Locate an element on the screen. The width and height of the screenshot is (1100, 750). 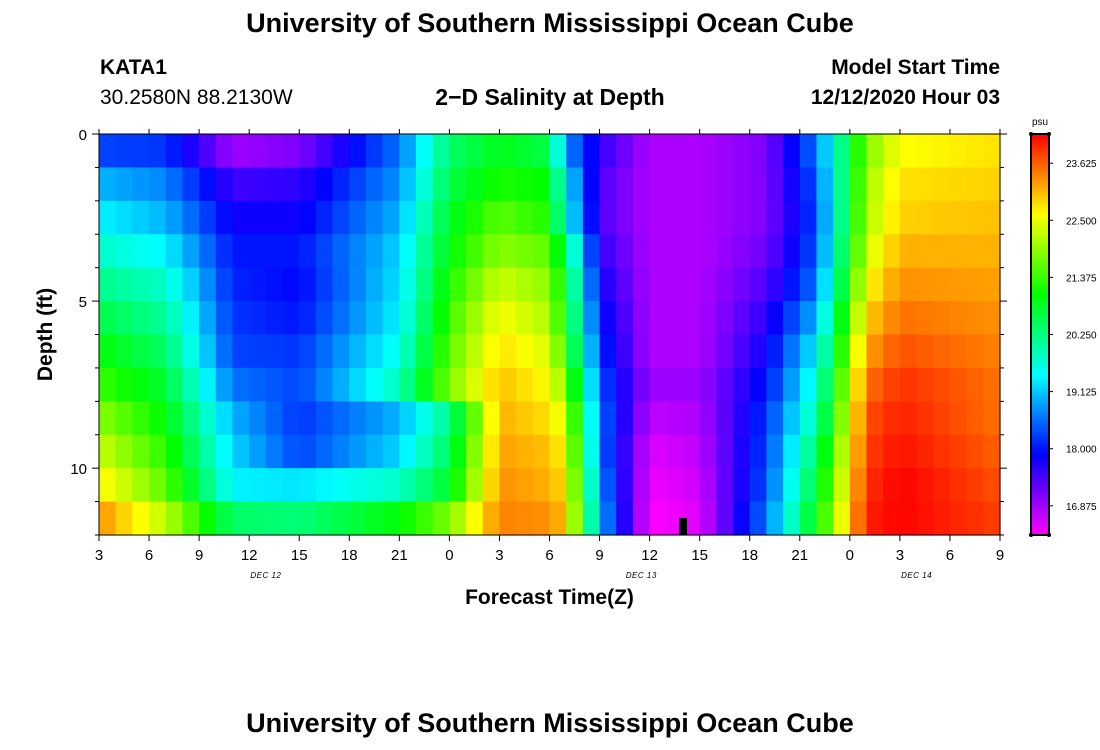
colorbar-tick-label: 20.250 is located at coordinates (1081, 336).